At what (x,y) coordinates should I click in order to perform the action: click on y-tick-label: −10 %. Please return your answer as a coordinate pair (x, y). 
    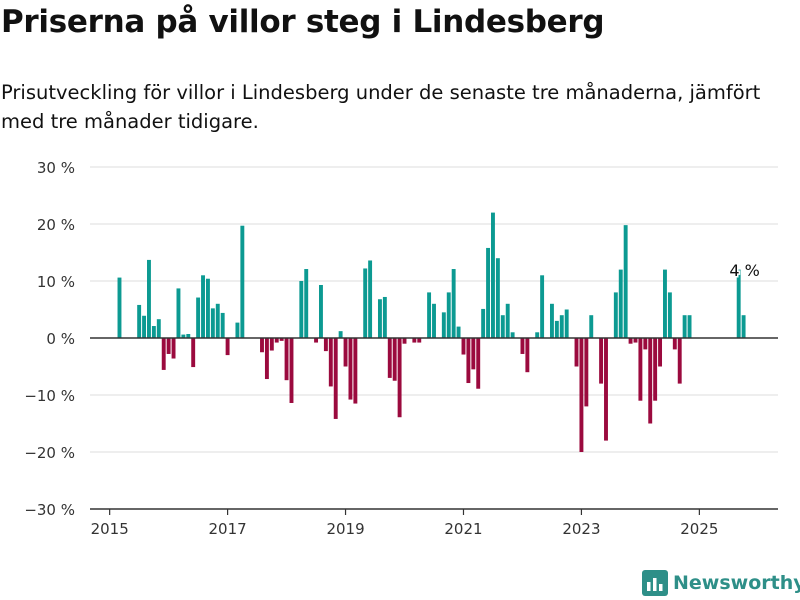
    Looking at the image, I should click on (49, 396).